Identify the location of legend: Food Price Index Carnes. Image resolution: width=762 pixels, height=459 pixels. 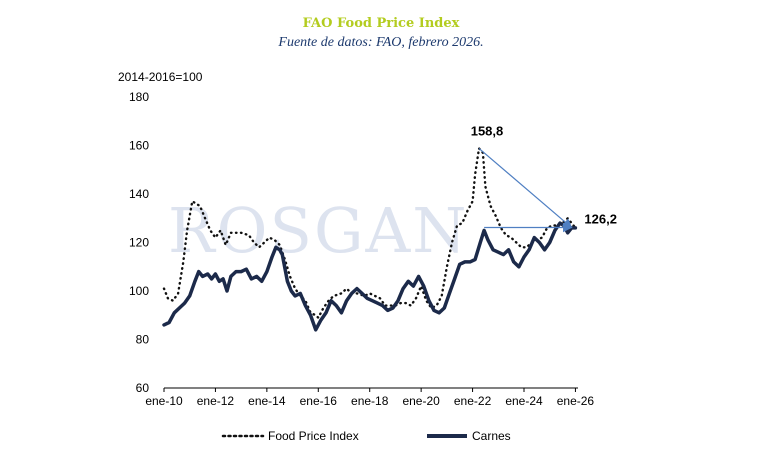
(366, 436).